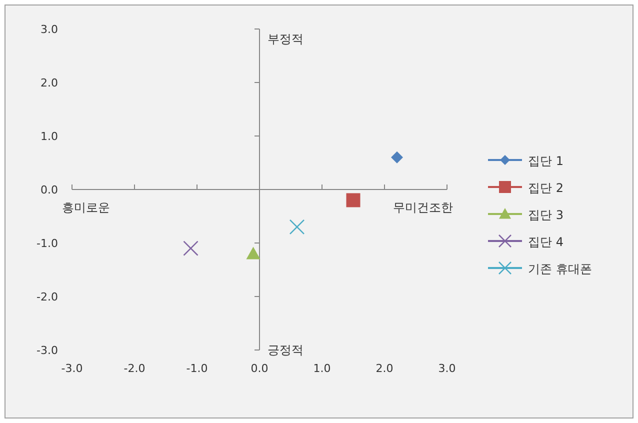 The width and height of the screenshot is (638, 423). I want to click on x-tick-label: -3.0, so click(72, 368).